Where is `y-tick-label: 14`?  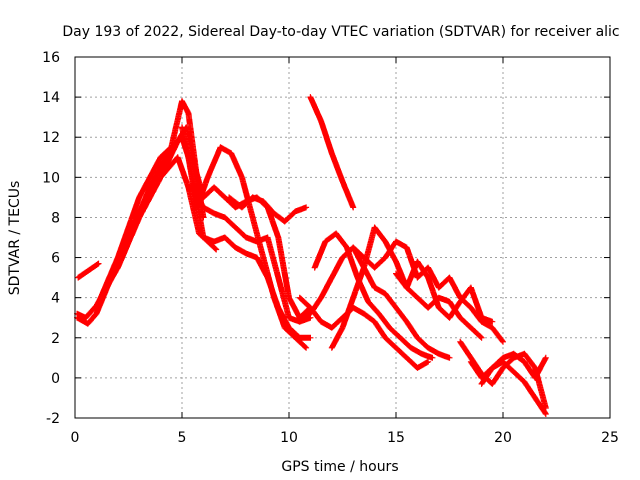 y-tick-label: 14 is located at coordinates (51, 98).